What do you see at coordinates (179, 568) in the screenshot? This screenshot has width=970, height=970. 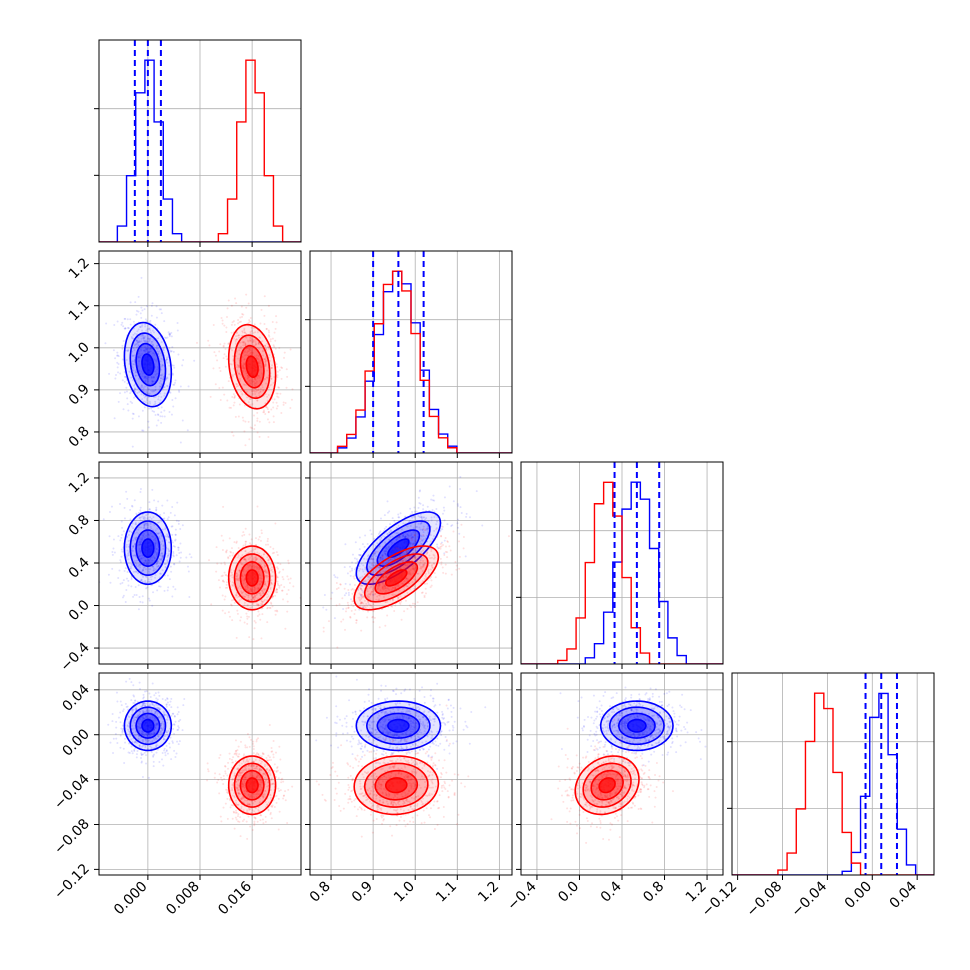 I see `panel-2-0: −0.40.00.40.81.2` at bounding box center [179, 568].